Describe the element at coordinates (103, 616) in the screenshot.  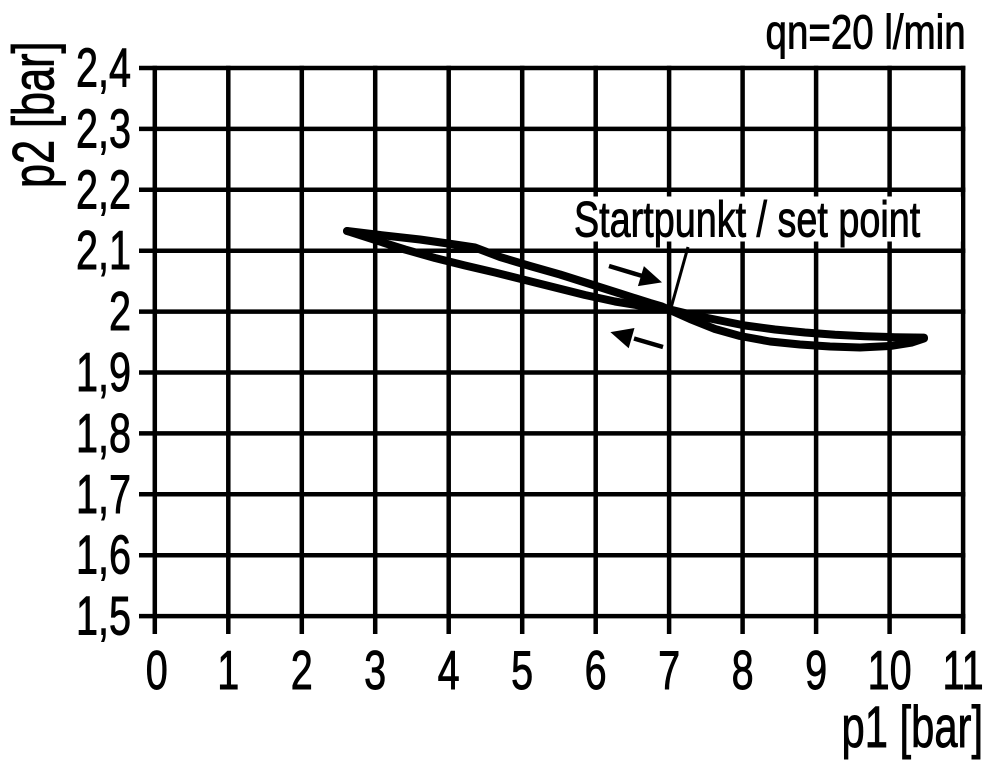
I see `svg-text: 1,5` at that location.